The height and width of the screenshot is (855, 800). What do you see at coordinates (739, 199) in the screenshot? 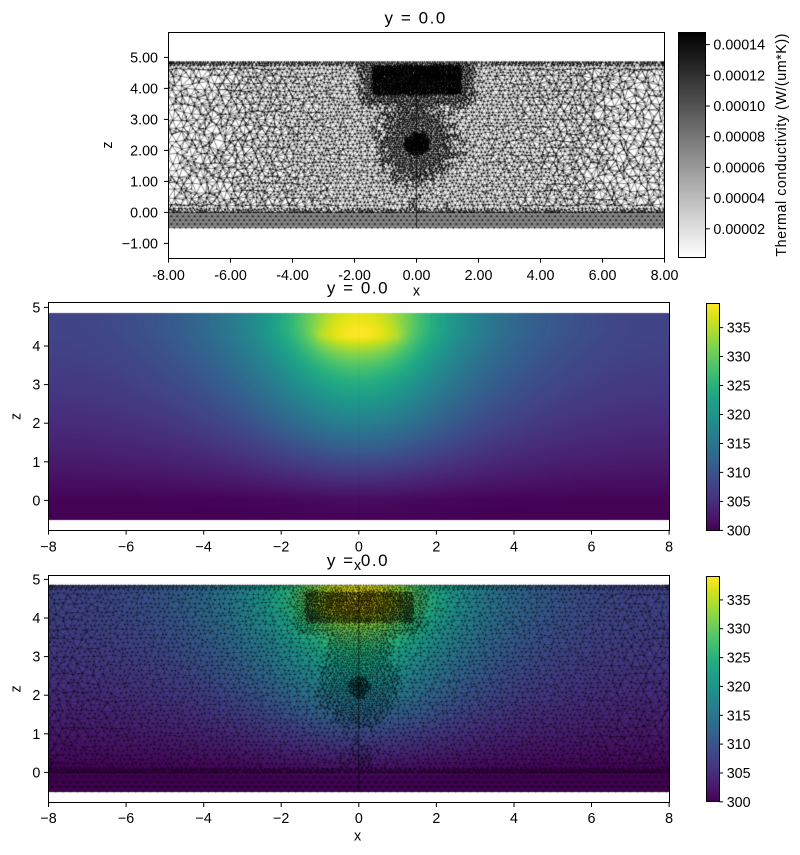
I see `svg-text: 0.00004` at bounding box center [739, 199].